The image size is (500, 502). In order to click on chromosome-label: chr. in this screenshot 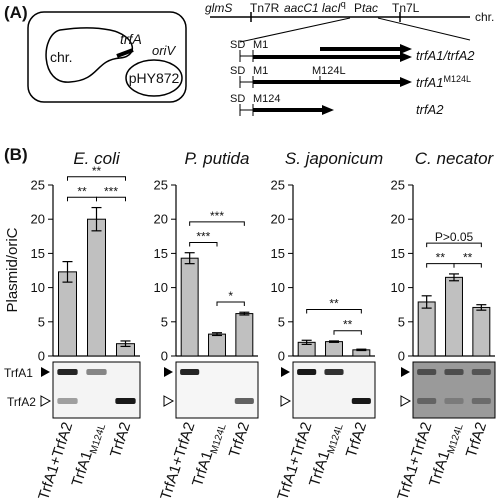, I will do `click(61, 57)`.